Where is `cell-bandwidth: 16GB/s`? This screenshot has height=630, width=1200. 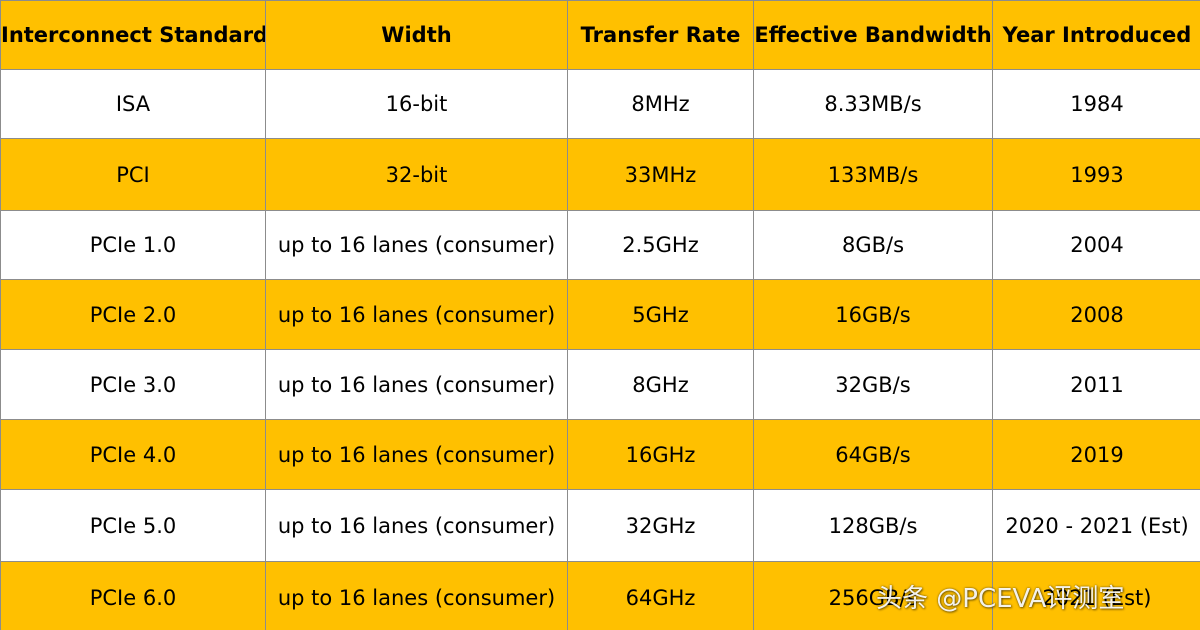
cell-bandwidth: 16GB/s is located at coordinates (873, 314).